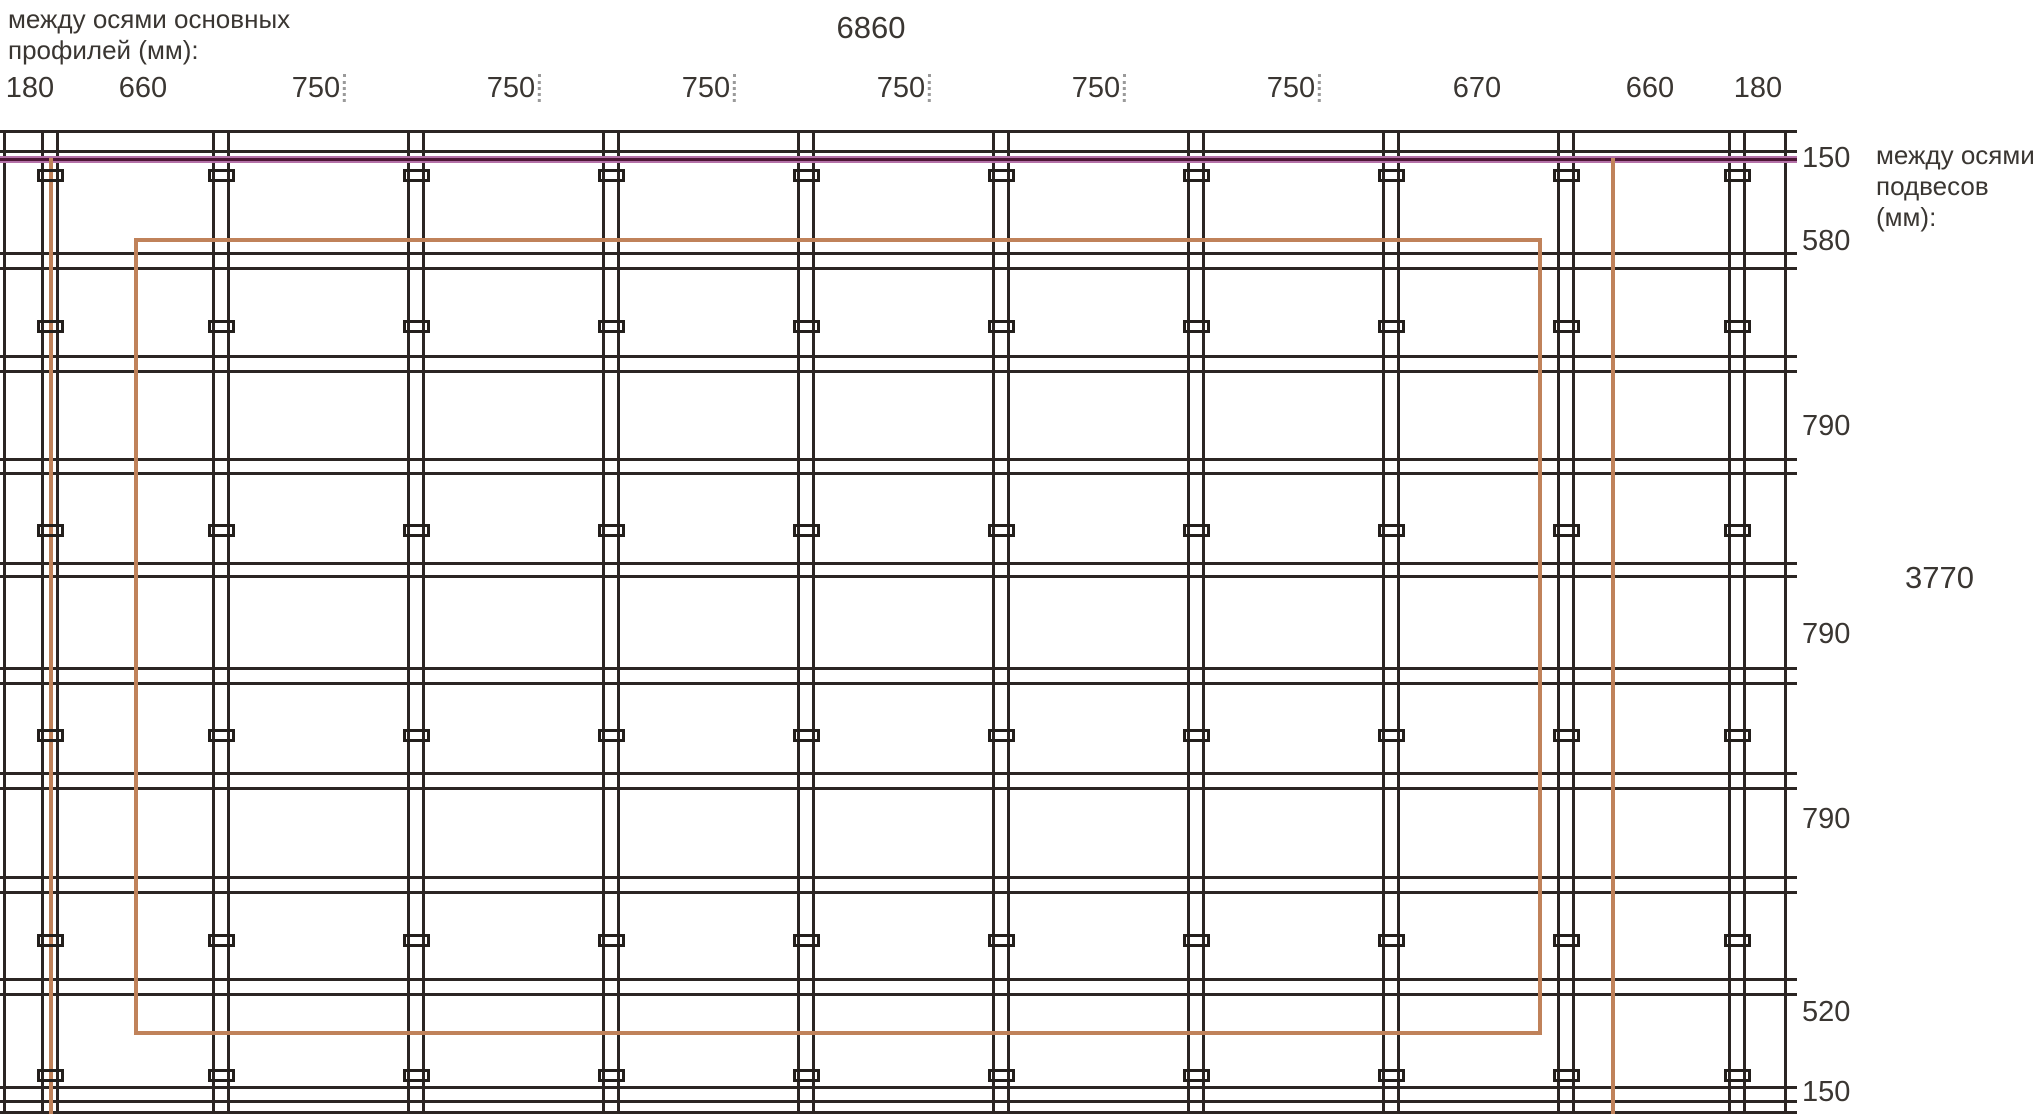 Image resolution: width=2038 pixels, height=1117 pixels. I want to click on right-dimension-label: 520, so click(1826, 1012).